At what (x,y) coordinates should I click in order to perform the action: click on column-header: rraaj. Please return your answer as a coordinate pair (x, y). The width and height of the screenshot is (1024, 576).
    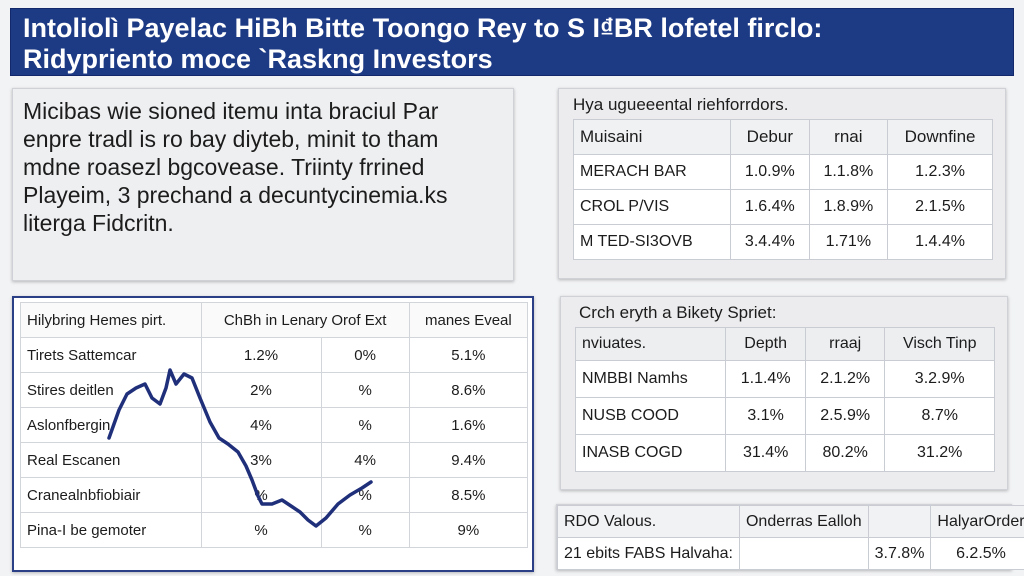
    Looking at the image, I should click on (845, 344).